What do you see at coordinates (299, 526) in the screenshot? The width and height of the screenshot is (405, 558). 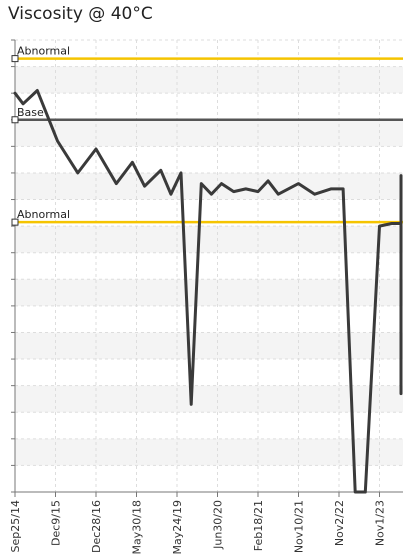 I see `x-tick-label: Nov10/21` at bounding box center [299, 526].